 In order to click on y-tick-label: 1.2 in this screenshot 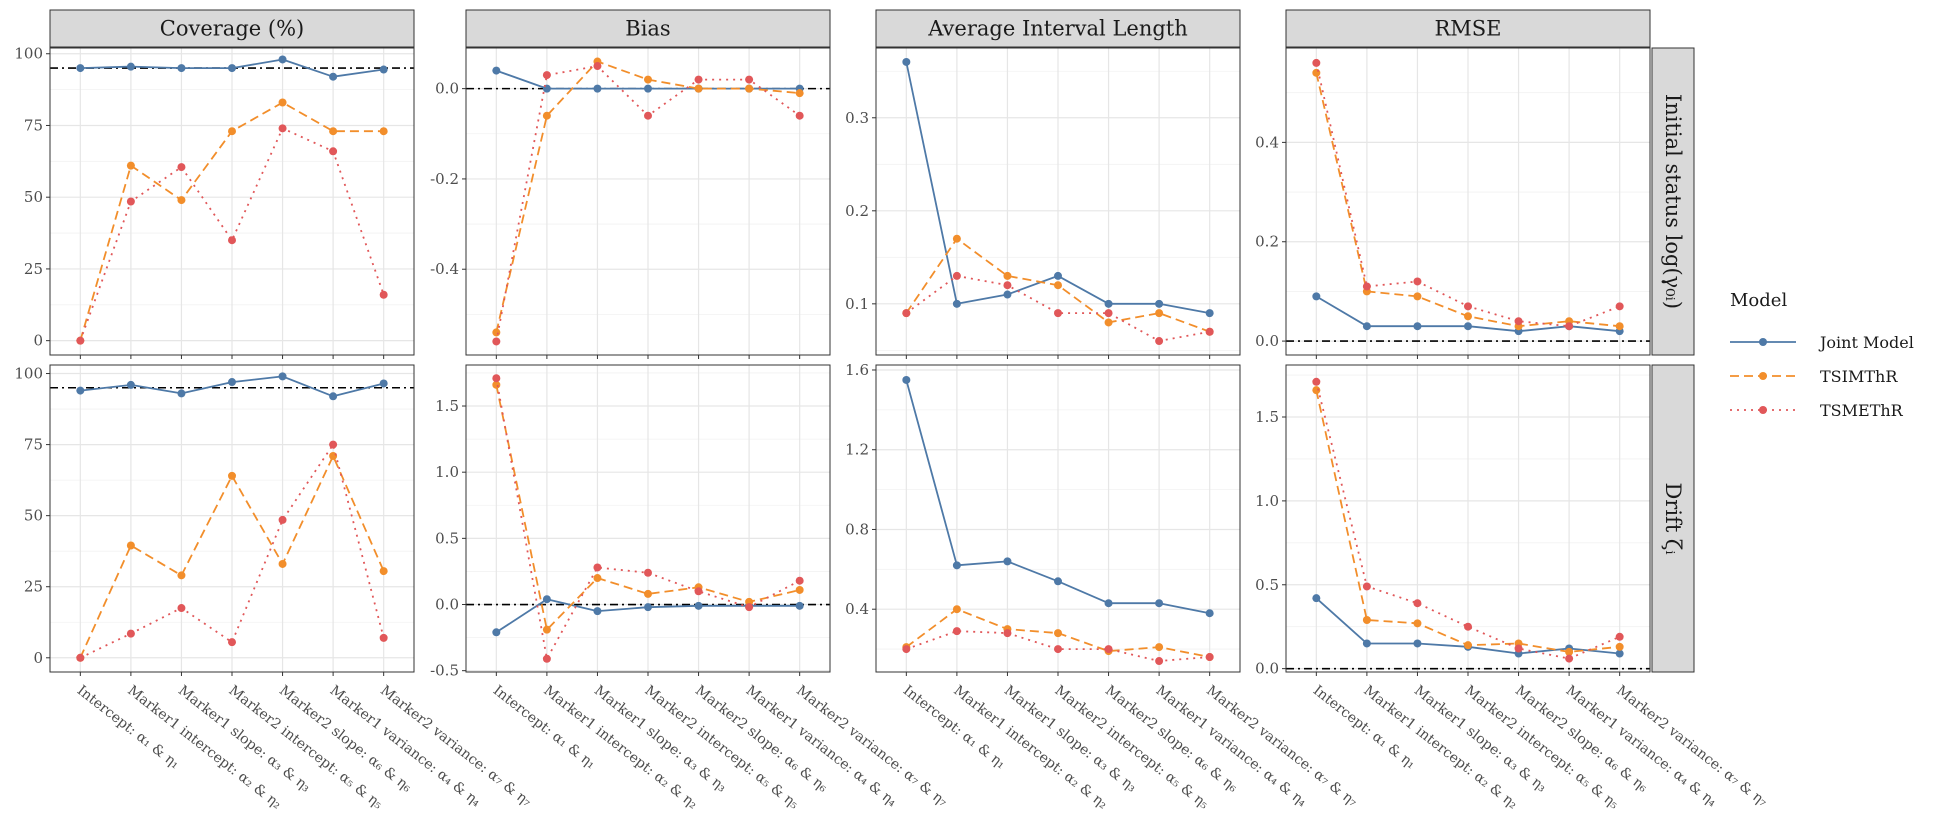, I will do `click(857, 450)`.